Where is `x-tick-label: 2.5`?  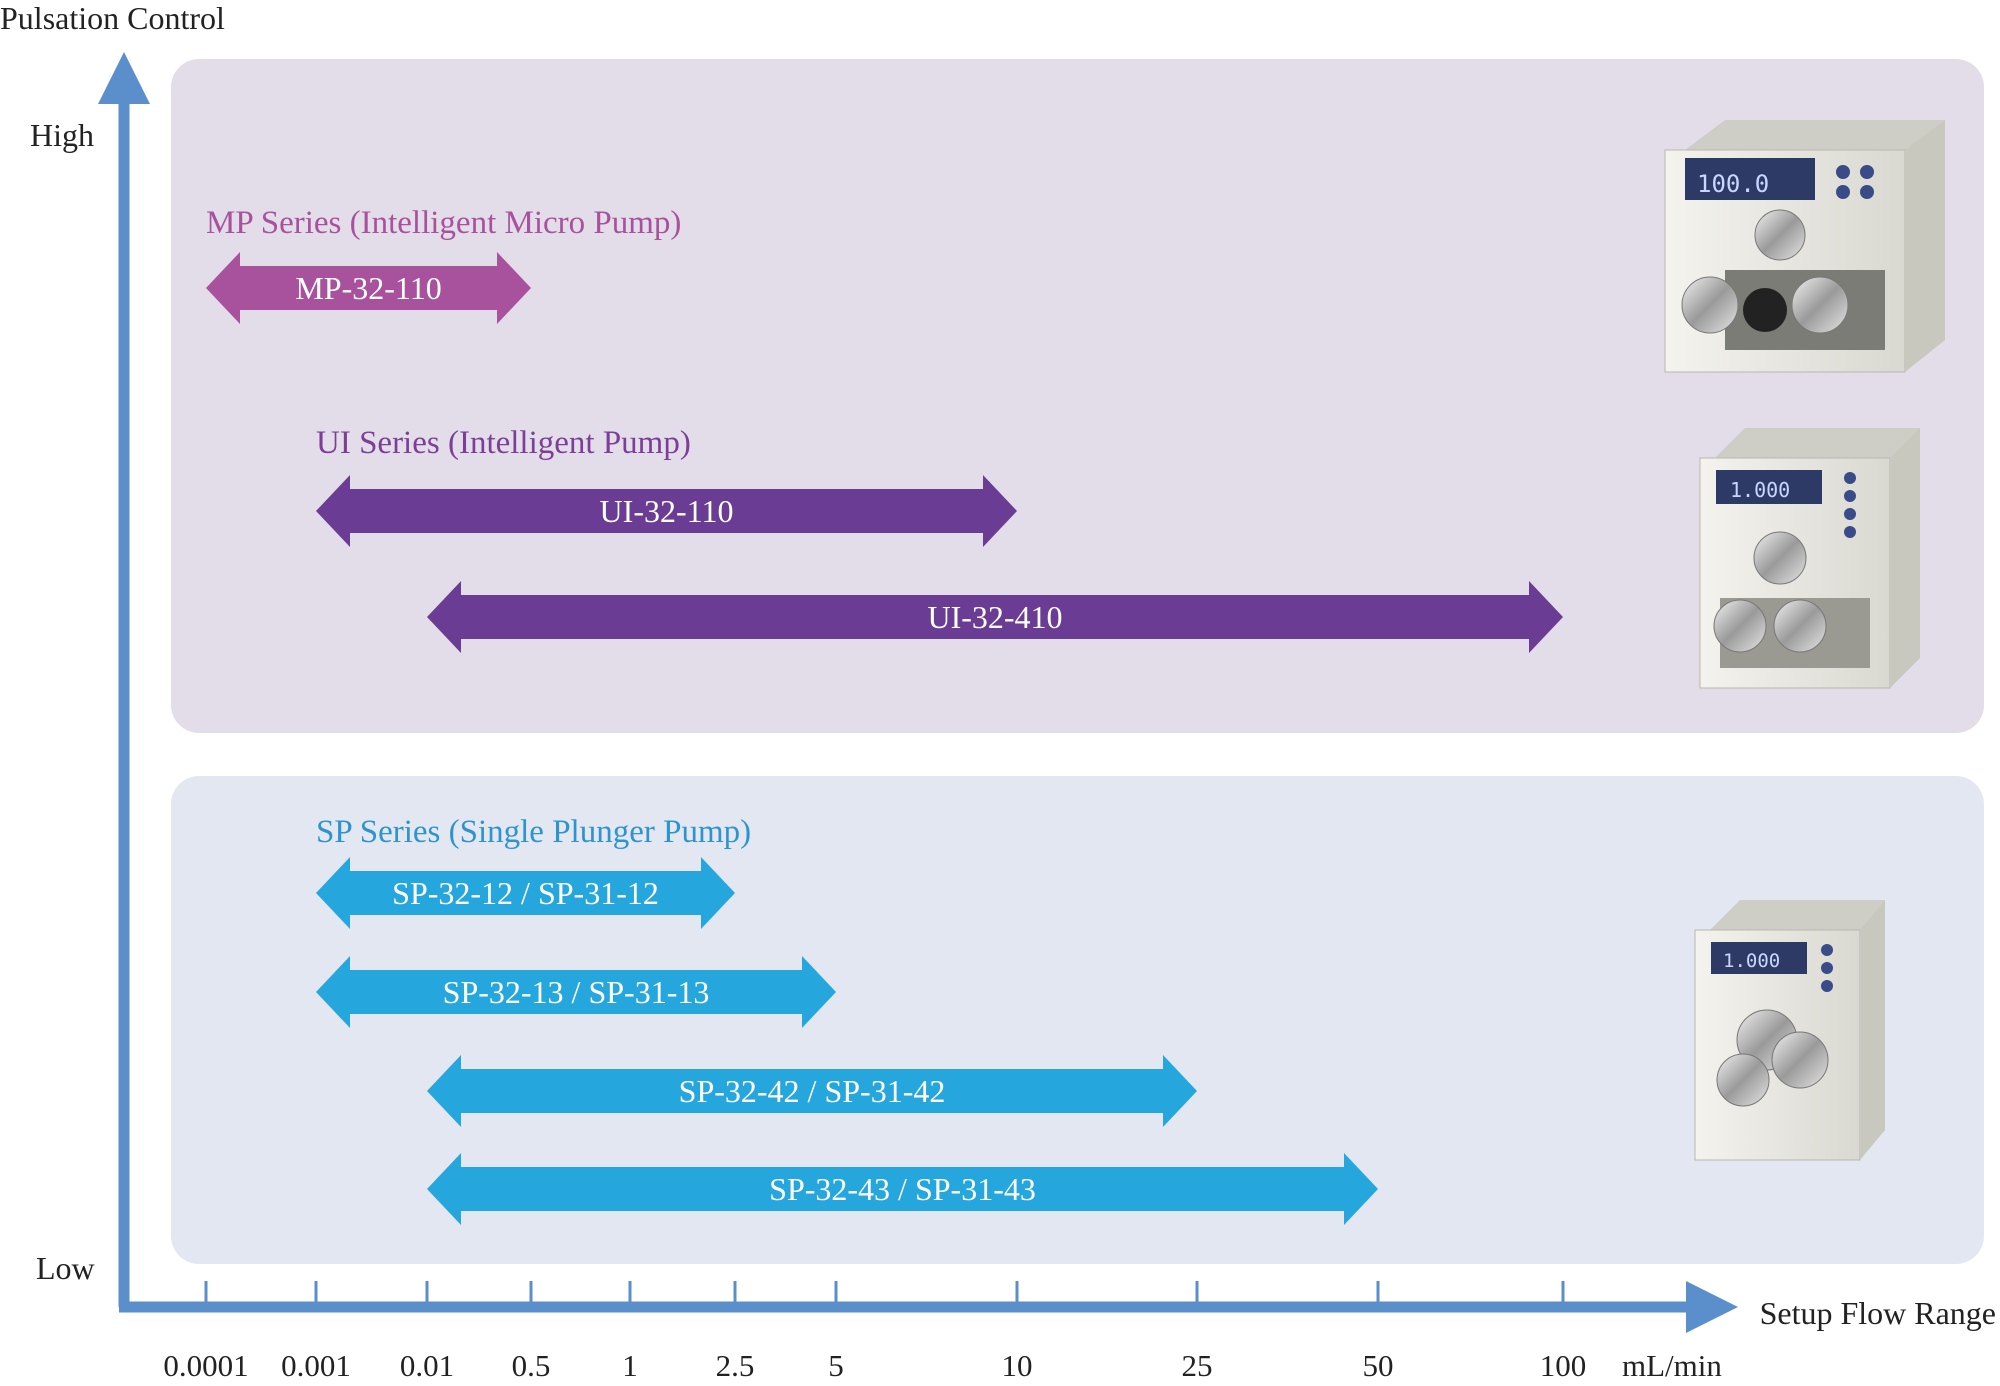 x-tick-label: 2.5 is located at coordinates (735, 1365).